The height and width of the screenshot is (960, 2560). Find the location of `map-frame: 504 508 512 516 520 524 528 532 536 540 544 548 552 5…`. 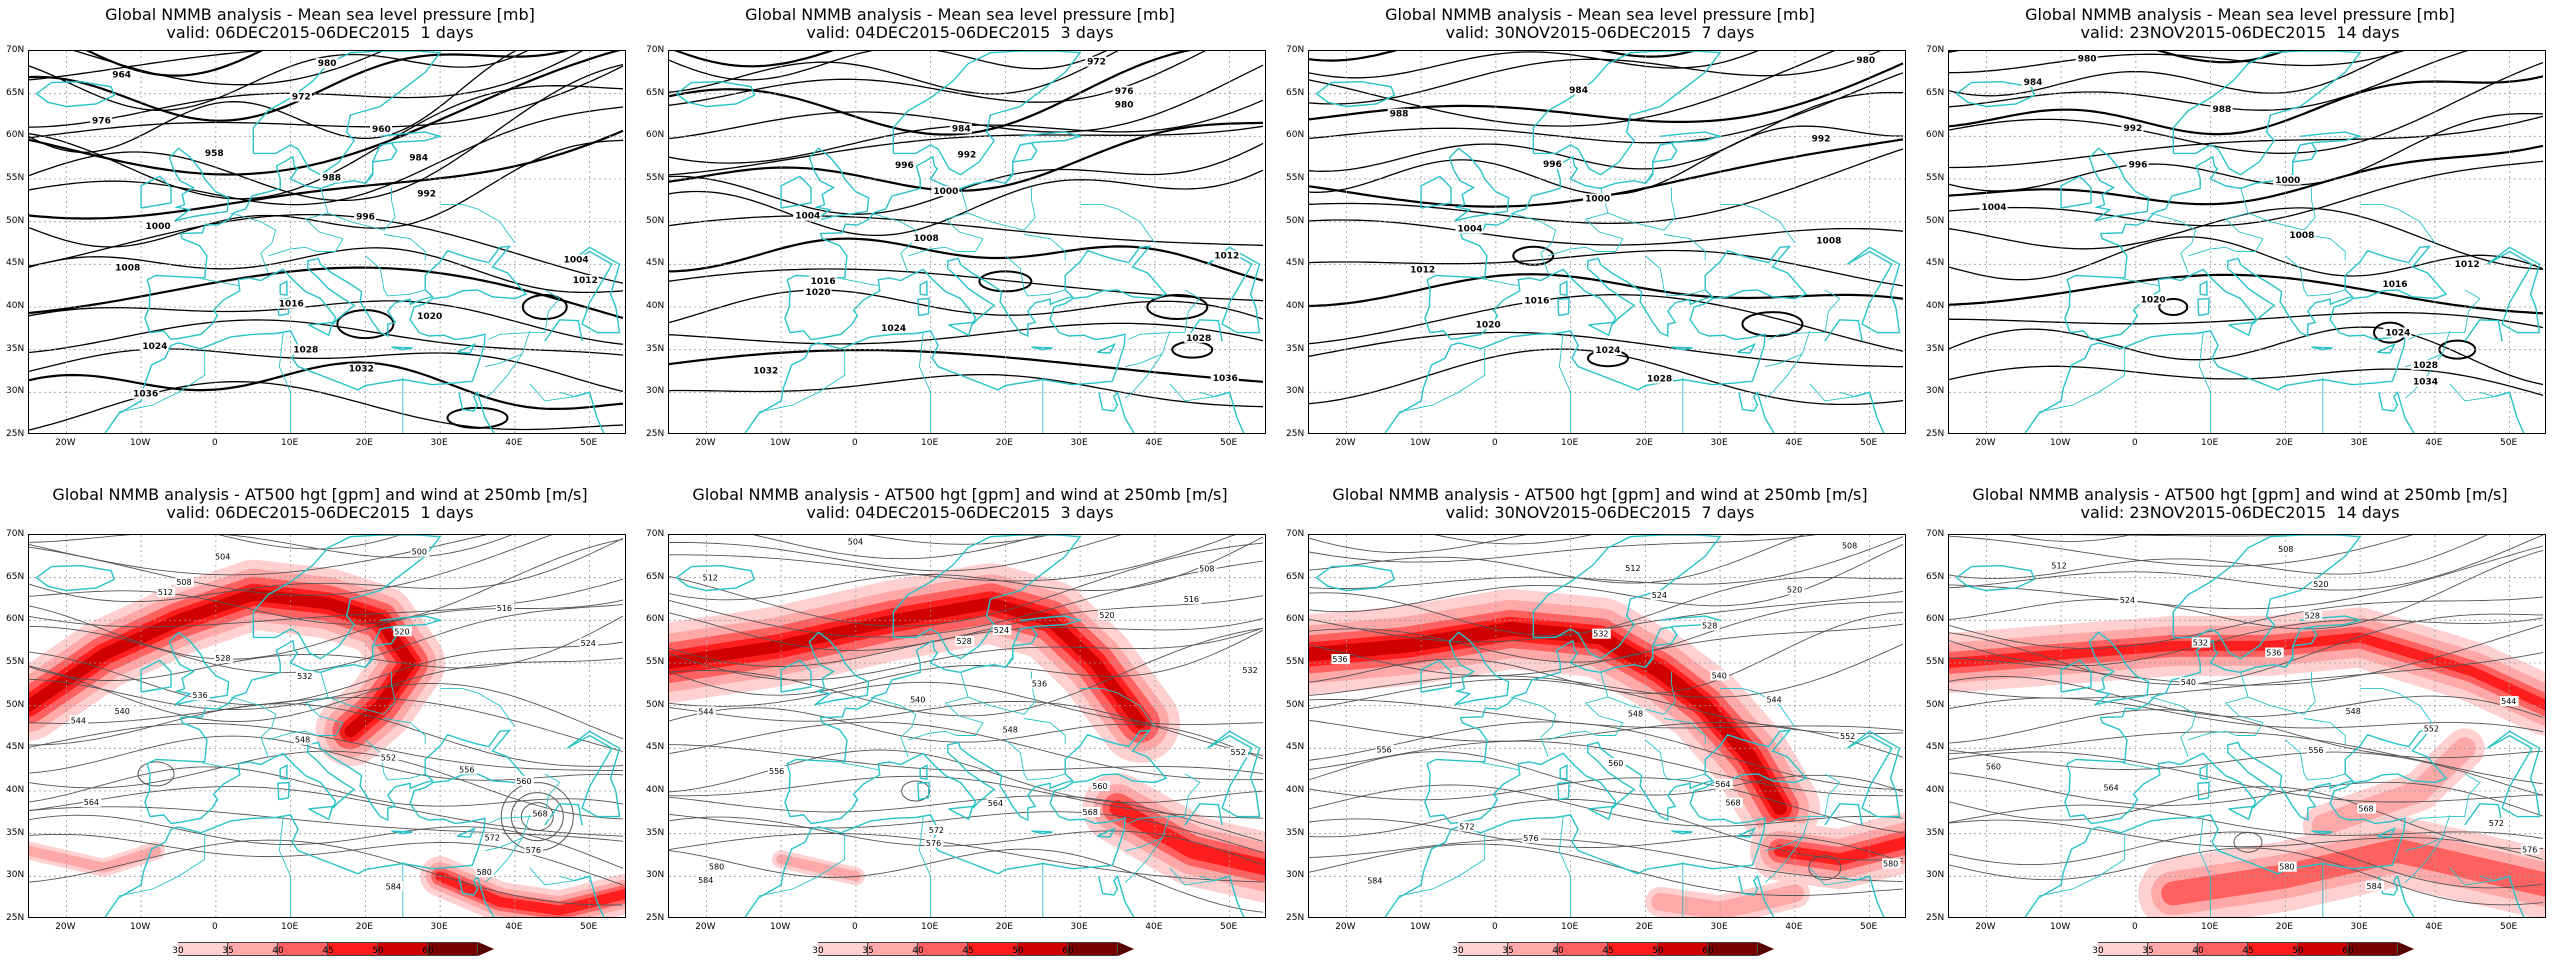

map-frame: 504 508 512 516 520 524 528 532 536 540 544 548 552 5… is located at coordinates (967, 726).